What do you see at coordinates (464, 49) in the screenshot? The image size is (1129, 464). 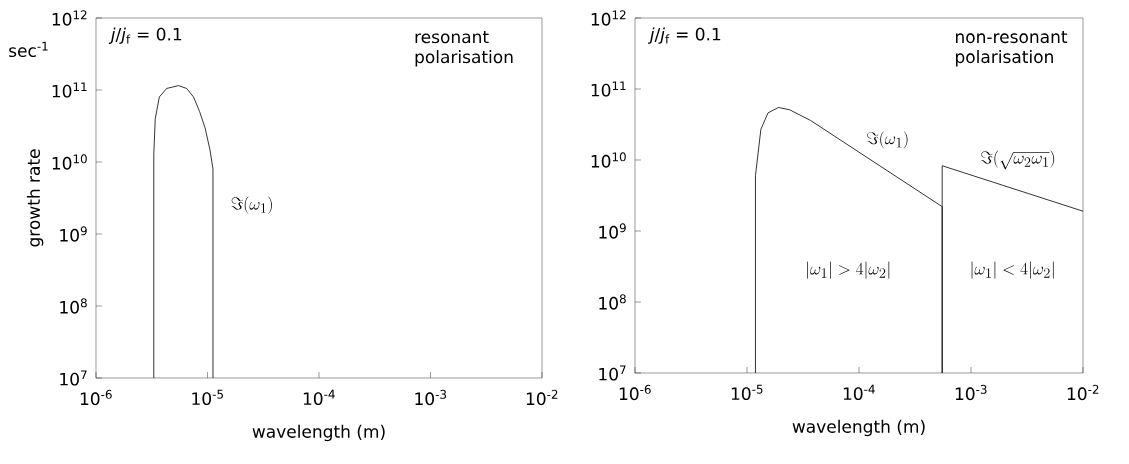 I see `annotation: resonant polarisation` at bounding box center [464, 49].